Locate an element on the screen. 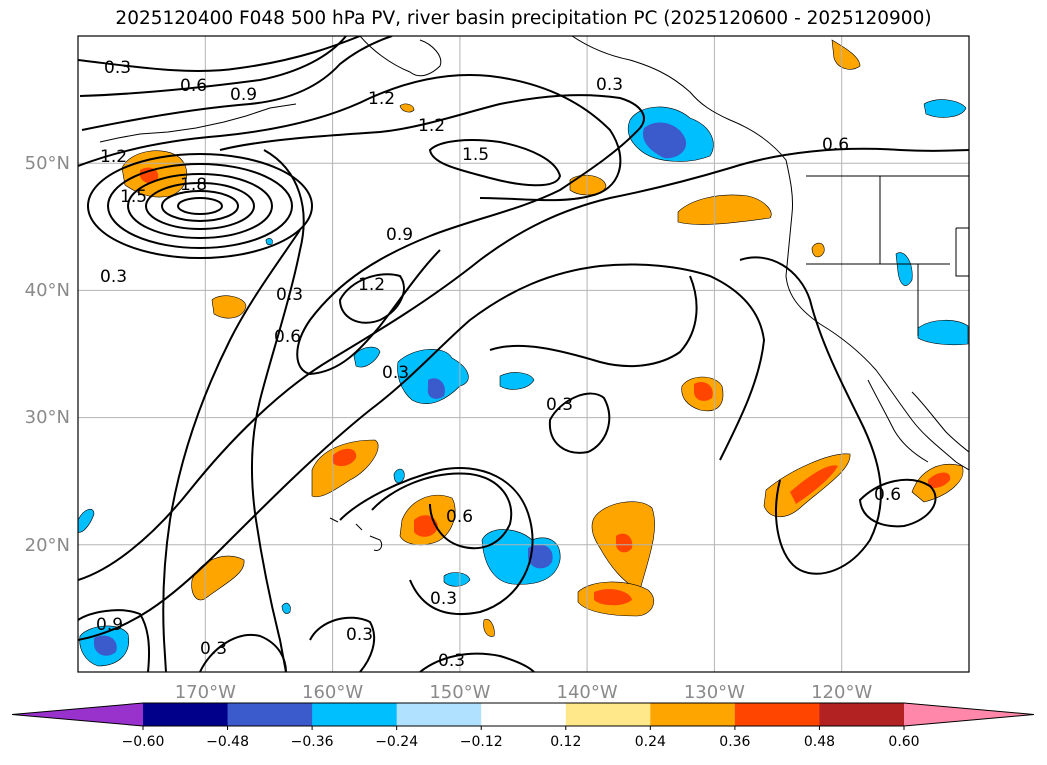 This screenshot has width=1047, height=765. colorbar-extend-over is located at coordinates (969, 714).